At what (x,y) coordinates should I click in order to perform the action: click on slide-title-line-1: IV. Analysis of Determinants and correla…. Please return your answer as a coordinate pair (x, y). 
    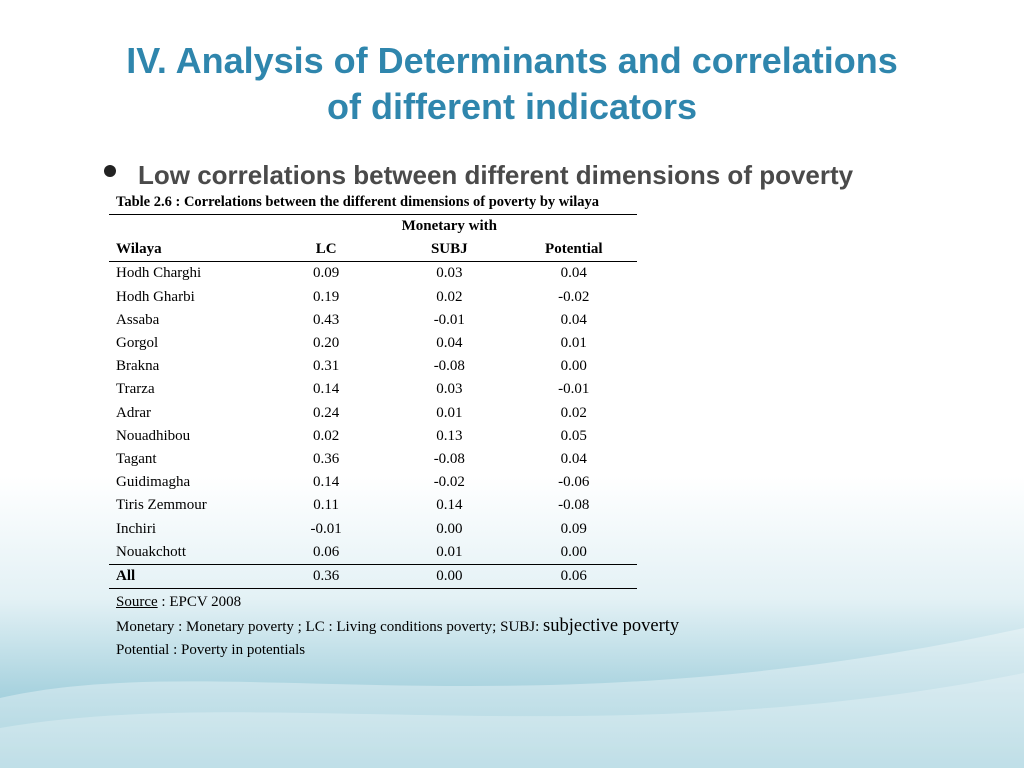
    Looking at the image, I should click on (512, 60).